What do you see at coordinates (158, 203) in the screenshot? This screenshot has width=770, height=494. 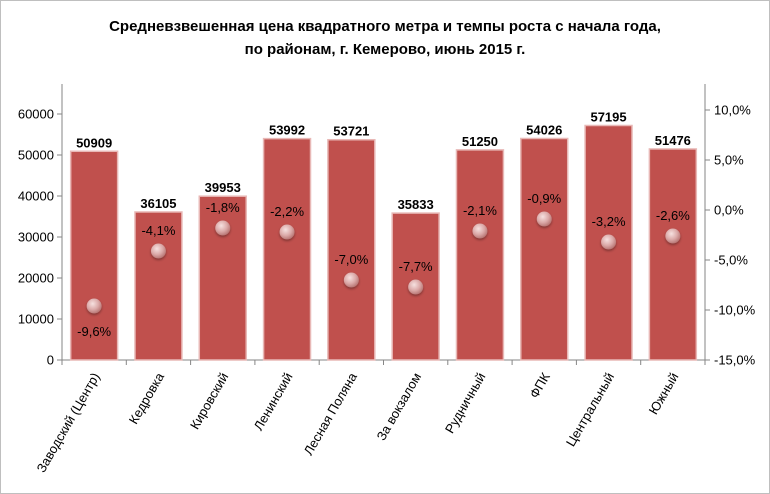 I see `bar-value-label: 36105` at bounding box center [158, 203].